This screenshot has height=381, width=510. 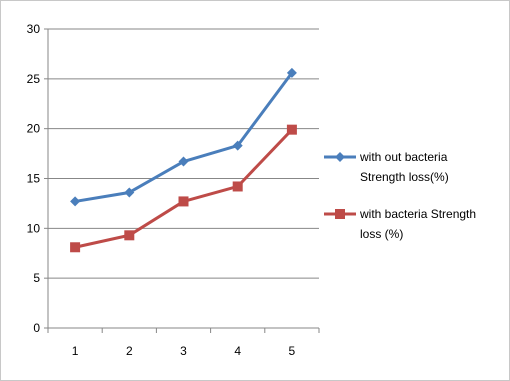 I want to click on y-tick-label: 20, so click(x=34, y=129).